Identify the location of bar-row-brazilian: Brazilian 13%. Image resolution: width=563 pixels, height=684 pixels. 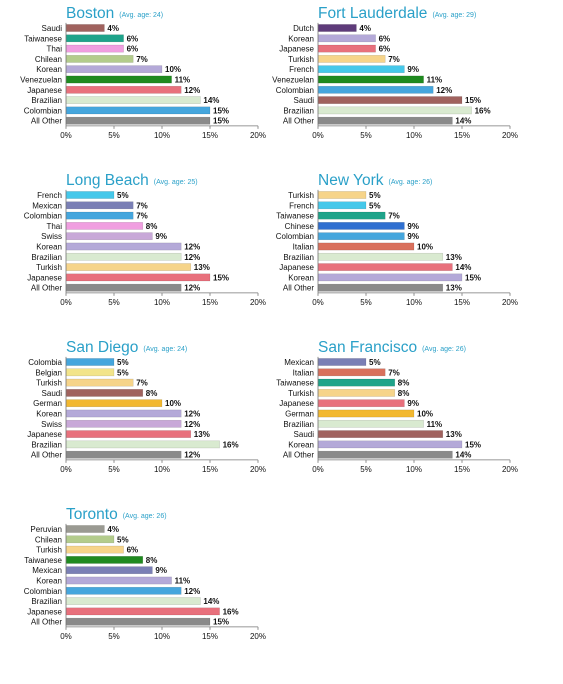
(372, 257).